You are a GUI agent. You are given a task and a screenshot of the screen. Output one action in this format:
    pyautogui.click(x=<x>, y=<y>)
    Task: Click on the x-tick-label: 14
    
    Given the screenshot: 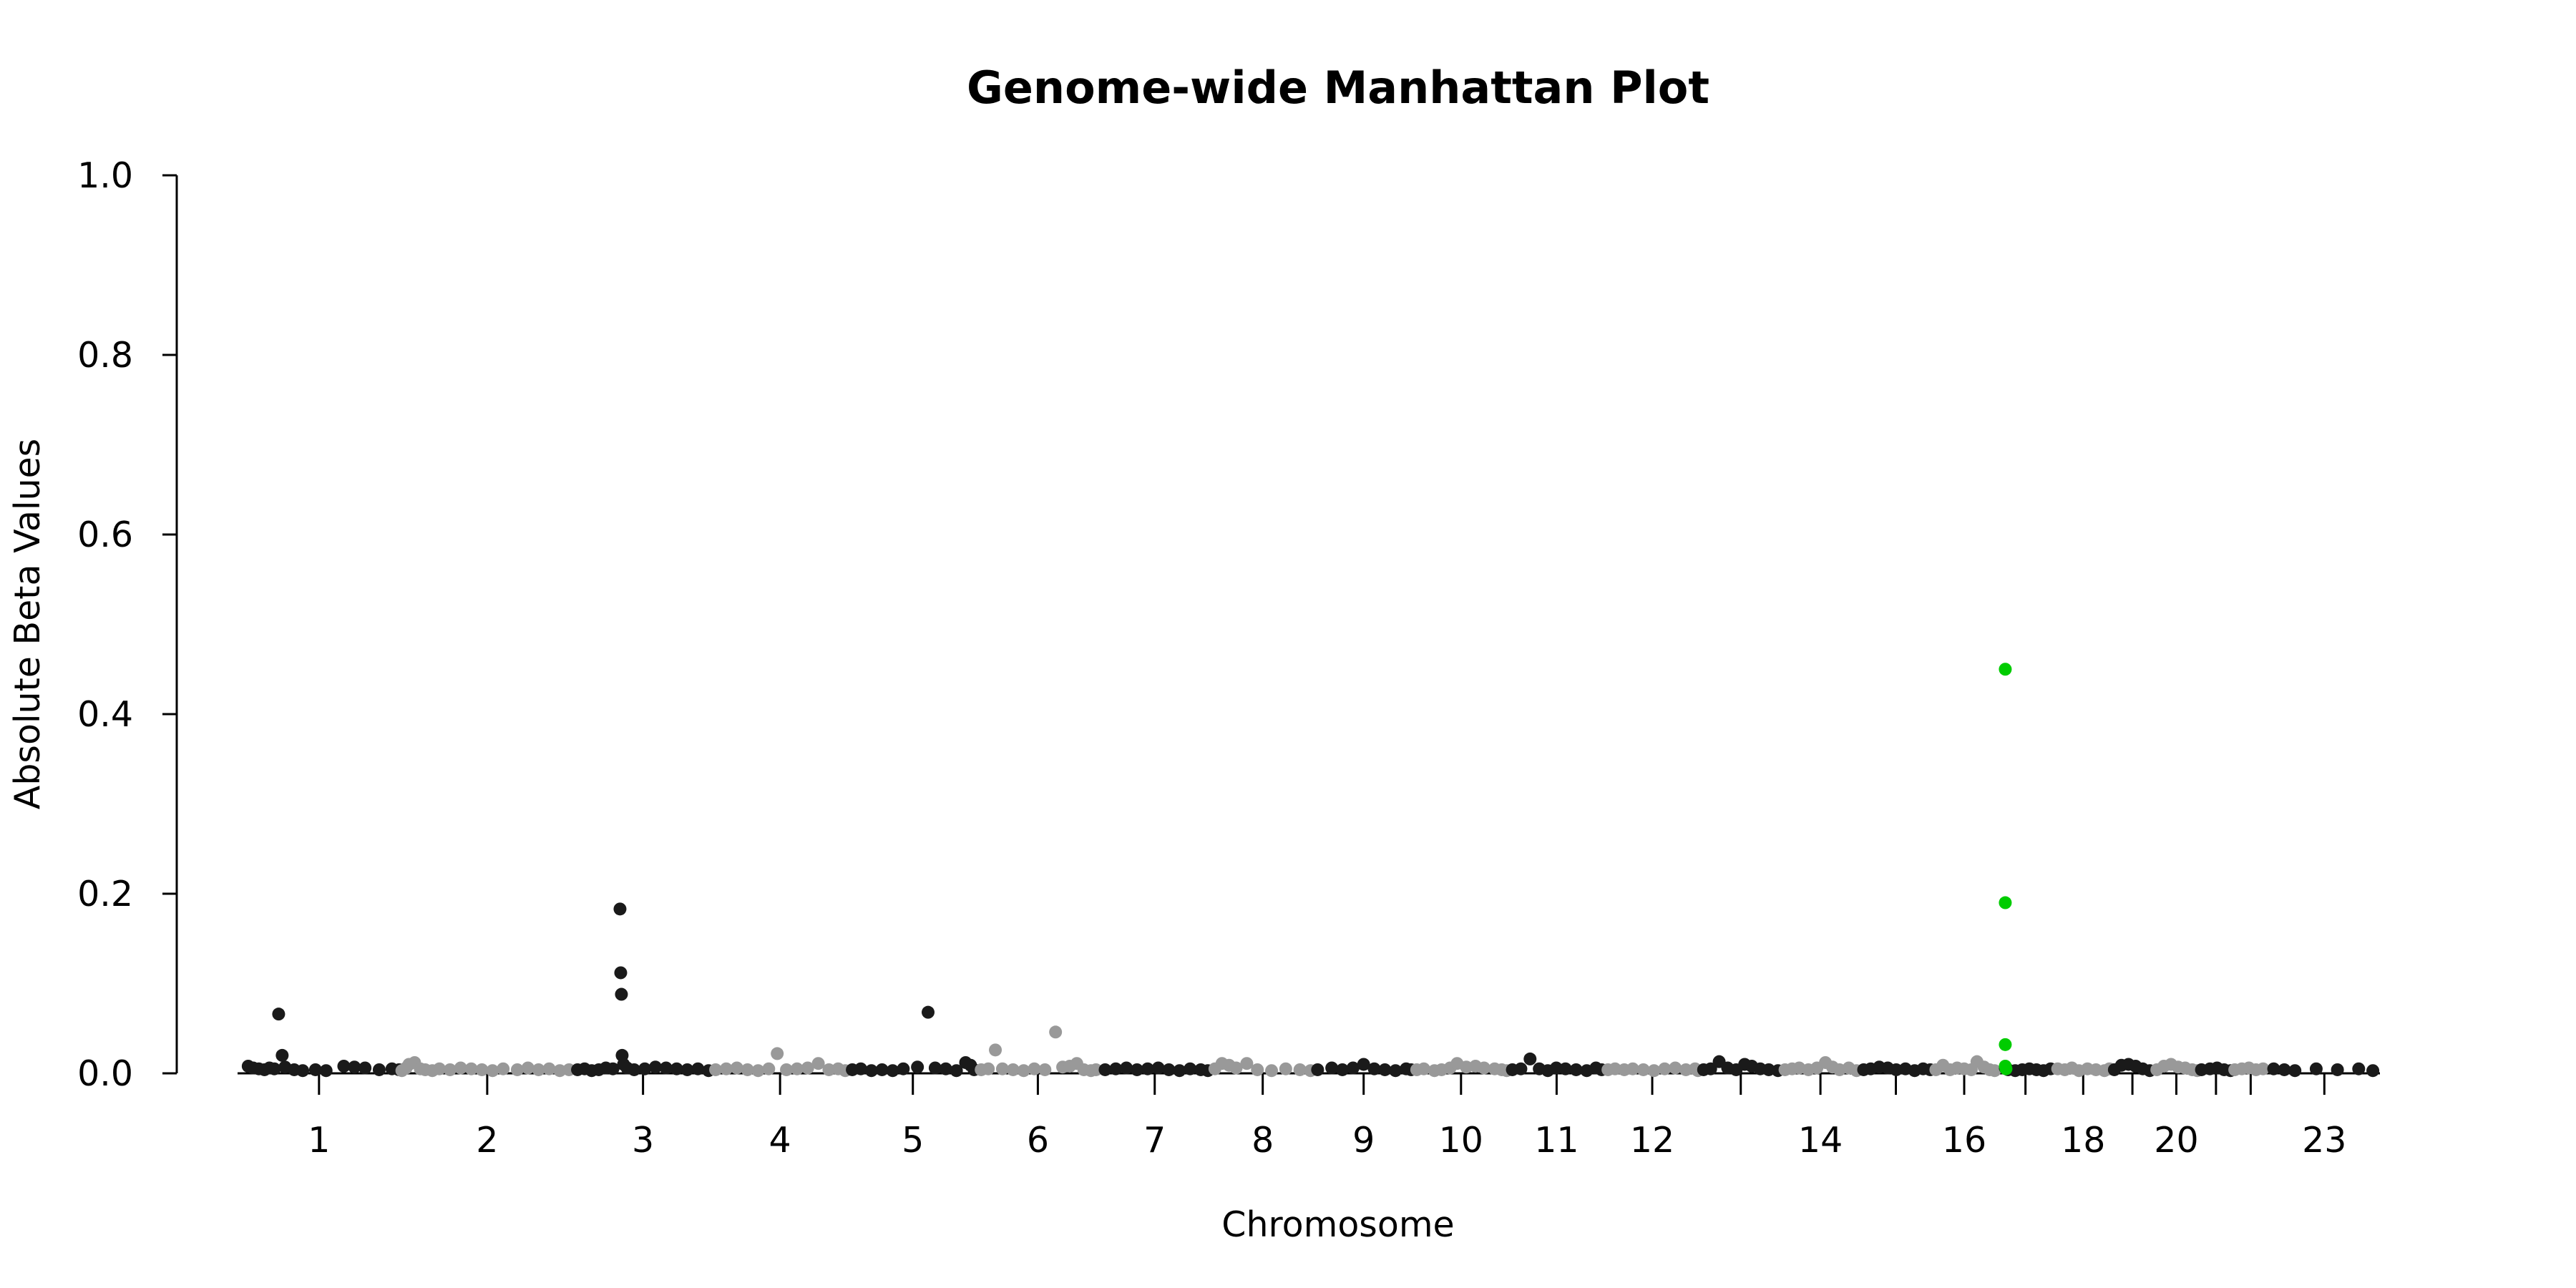 What is the action you would take?
    pyautogui.click(x=1820, y=1140)
    